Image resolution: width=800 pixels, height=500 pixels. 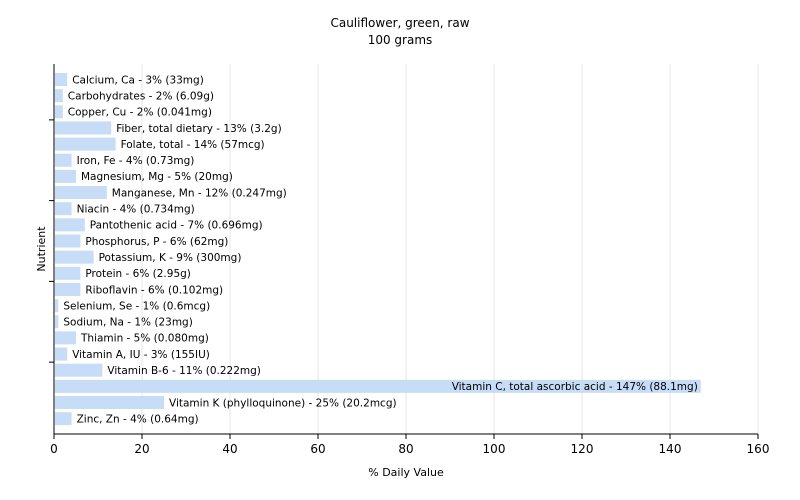 I want to click on y-axis-title: Nutrient, so click(x=41, y=249).